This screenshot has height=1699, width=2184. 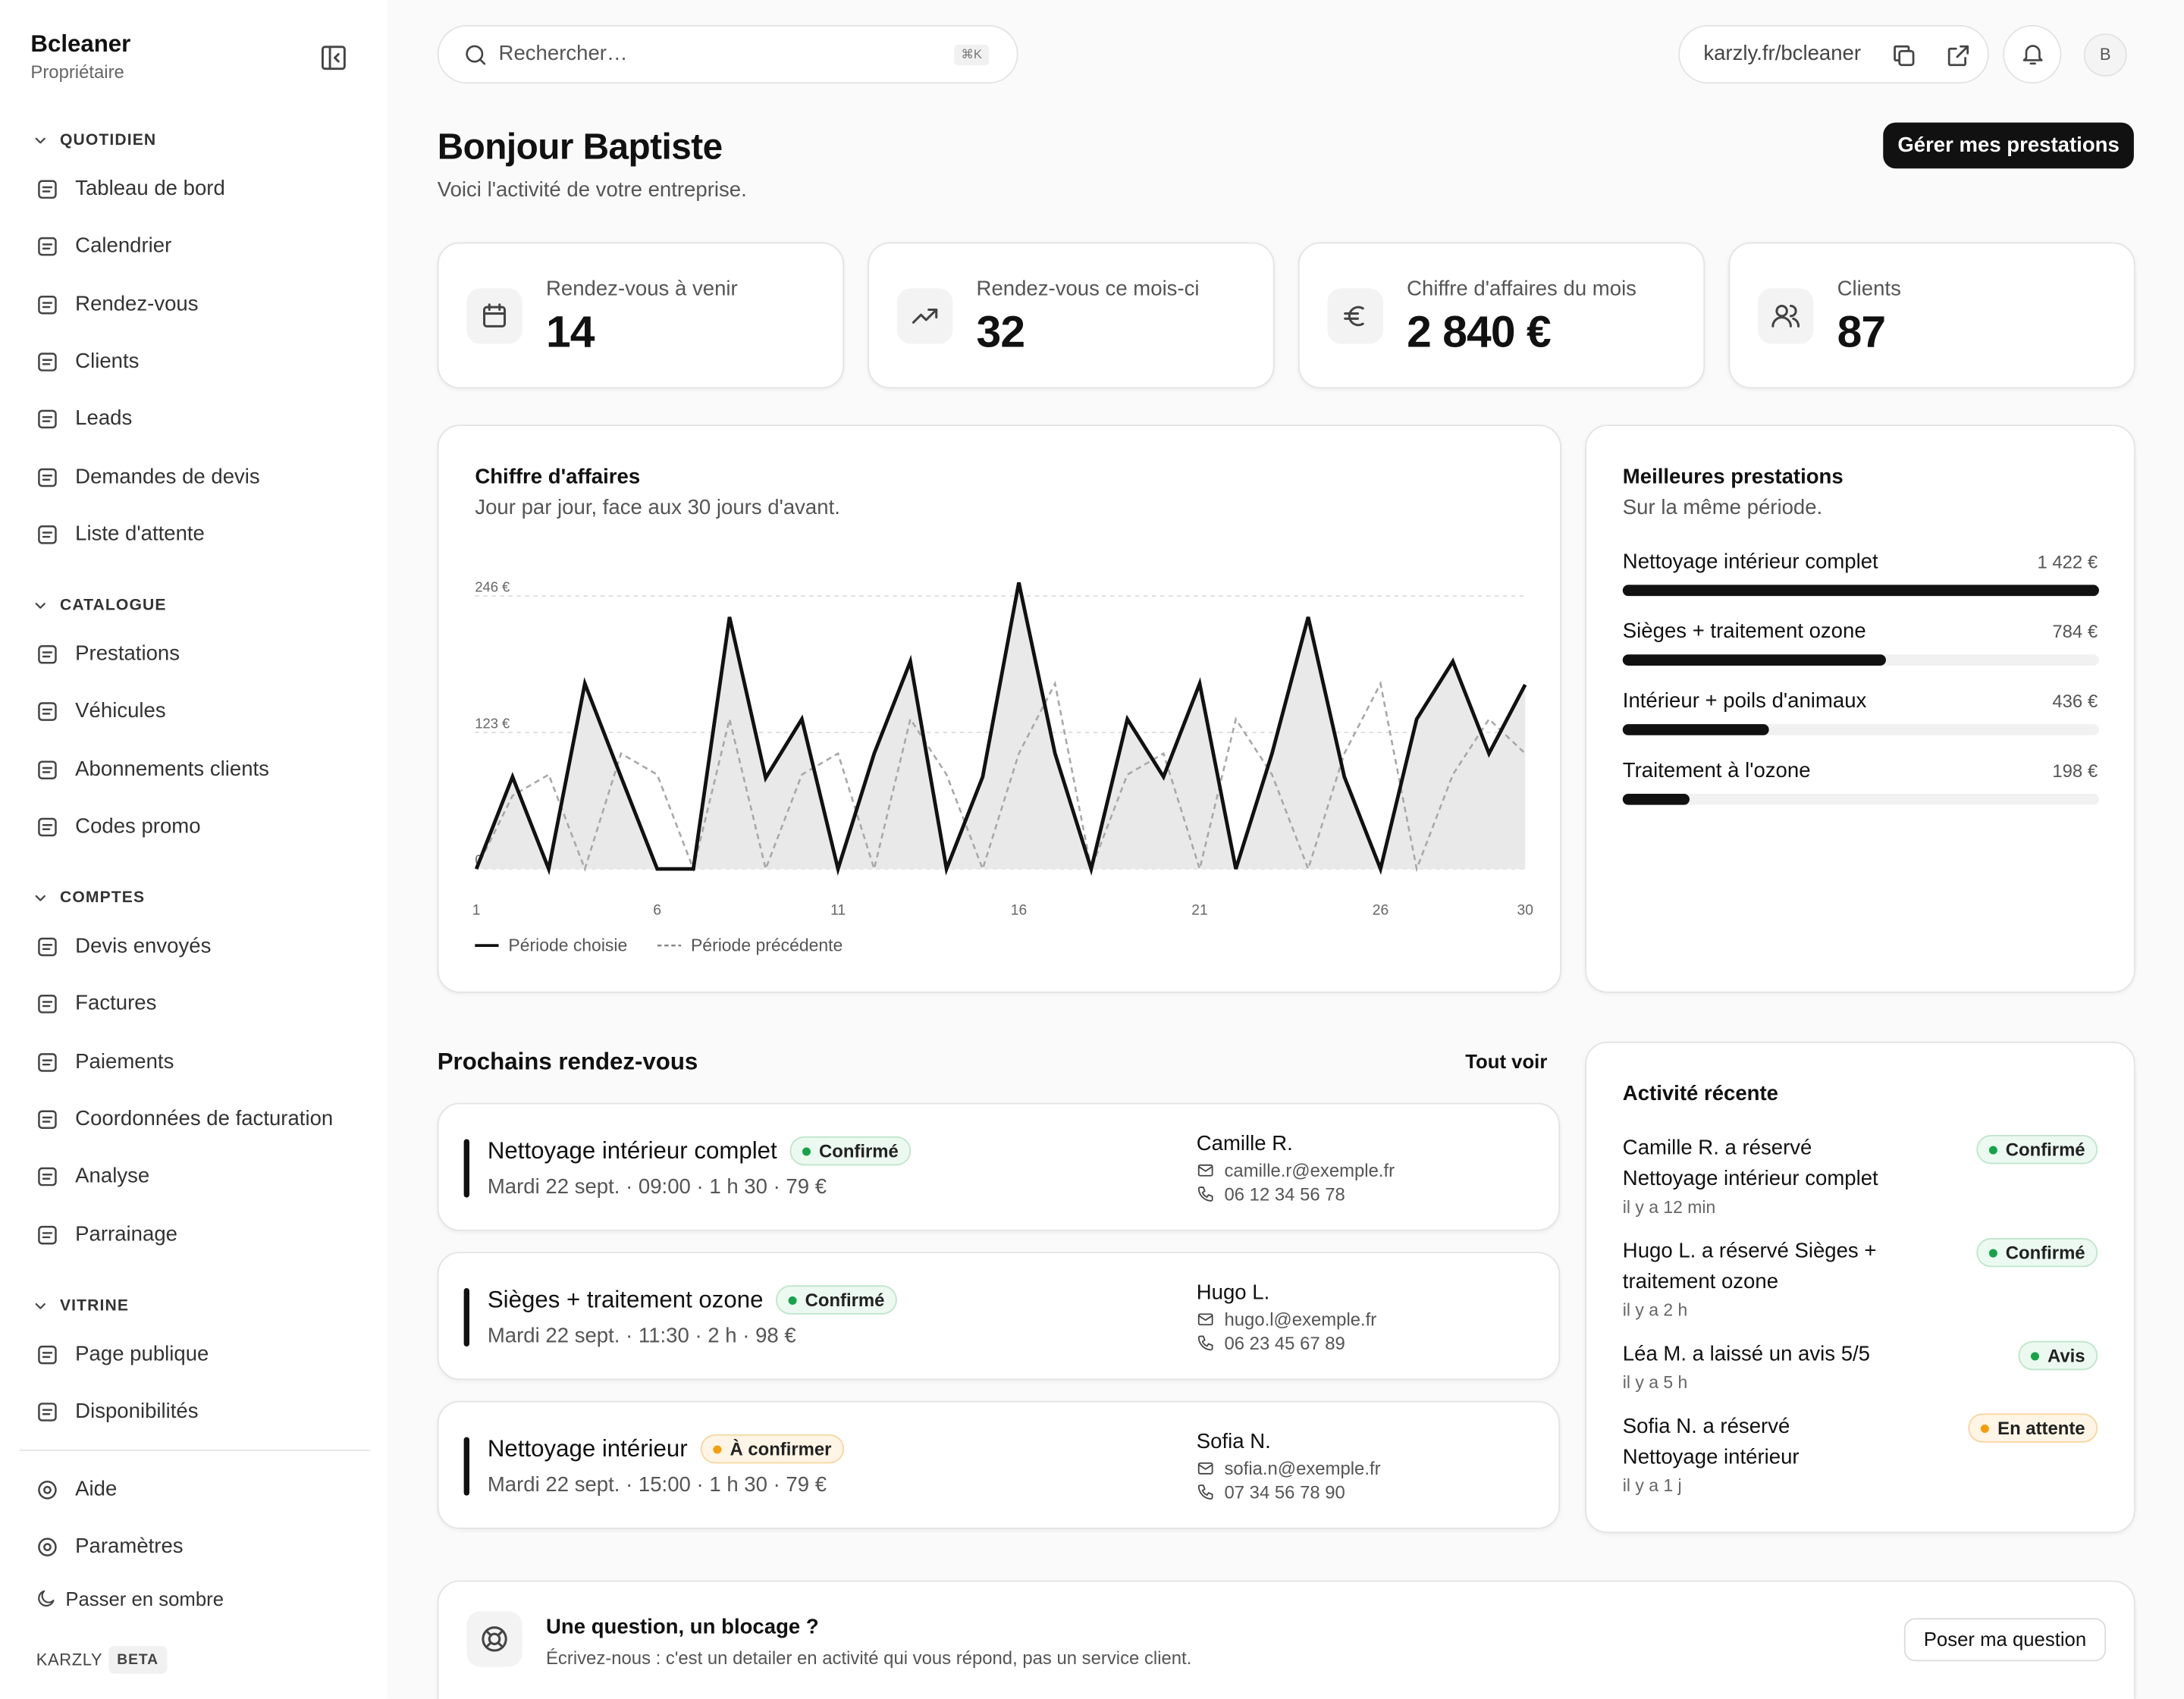 I want to click on client-phone: 06 23 45 67 89, so click(x=1284, y=1343).